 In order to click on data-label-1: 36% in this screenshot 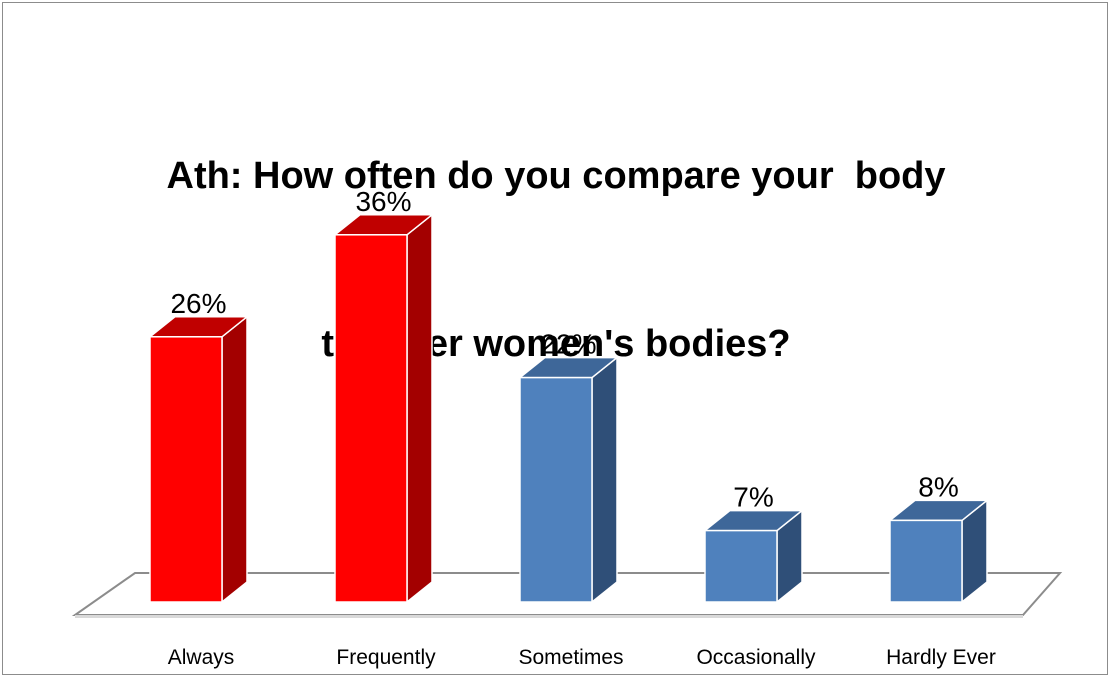, I will do `click(383, 201)`.